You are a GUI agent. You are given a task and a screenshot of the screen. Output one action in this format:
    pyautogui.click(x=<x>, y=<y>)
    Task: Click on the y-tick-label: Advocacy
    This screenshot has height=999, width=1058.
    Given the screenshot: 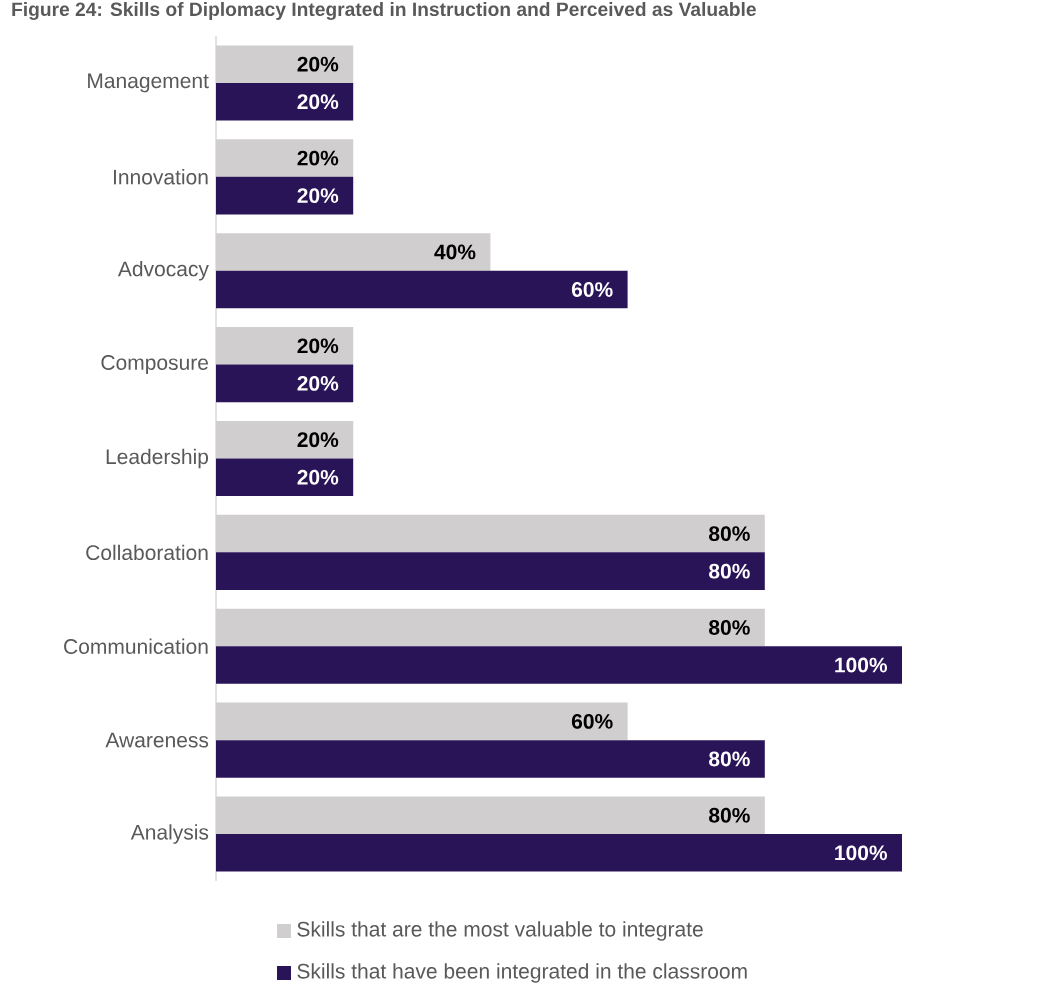 What is the action you would take?
    pyautogui.click(x=163, y=270)
    